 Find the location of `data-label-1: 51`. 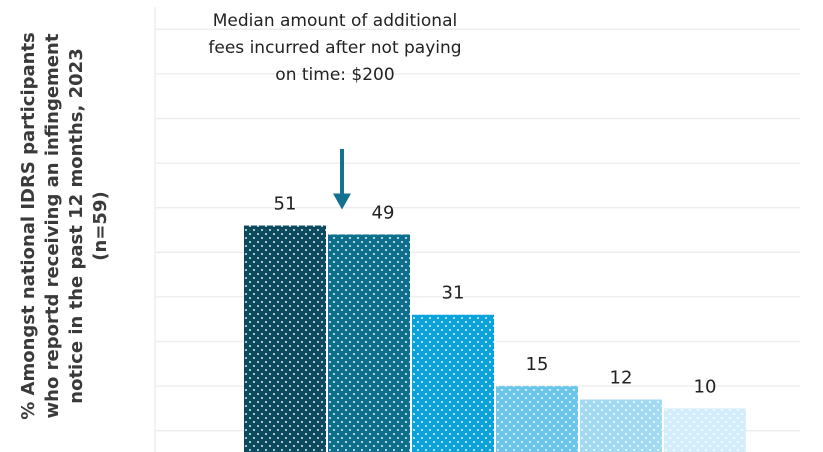

data-label-1: 51 is located at coordinates (285, 204).